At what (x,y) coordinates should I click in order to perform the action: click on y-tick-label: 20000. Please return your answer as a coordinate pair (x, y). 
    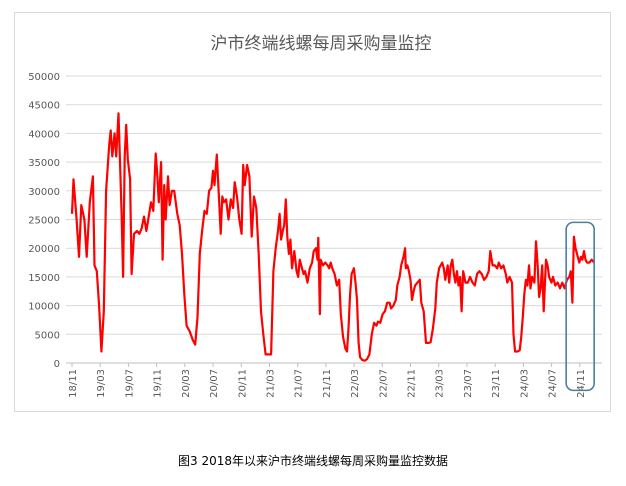
    Looking at the image, I should click on (44, 249).